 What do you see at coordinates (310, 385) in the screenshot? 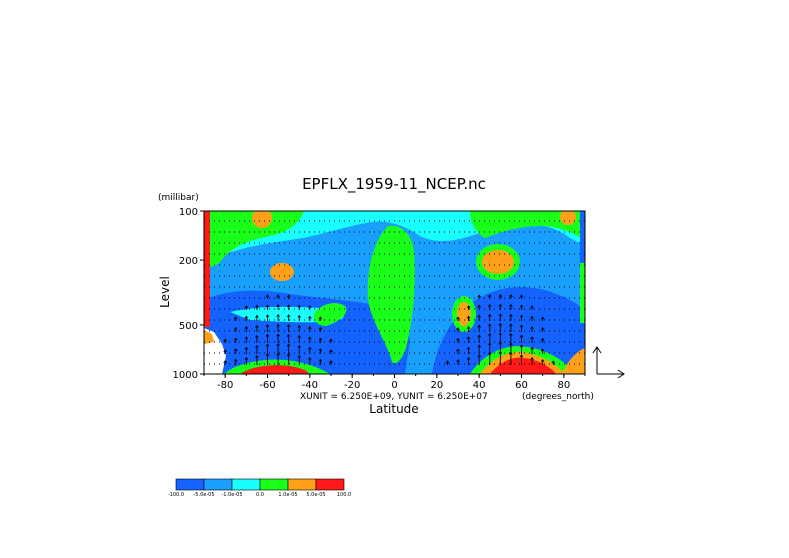
I see `x-tick-label: -40` at bounding box center [310, 385].